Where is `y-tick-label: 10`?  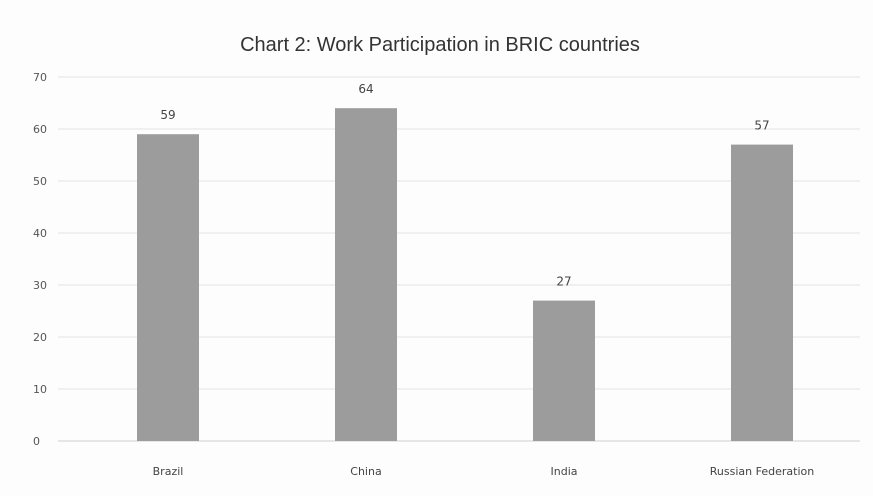 y-tick-label: 10 is located at coordinates (40, 389).